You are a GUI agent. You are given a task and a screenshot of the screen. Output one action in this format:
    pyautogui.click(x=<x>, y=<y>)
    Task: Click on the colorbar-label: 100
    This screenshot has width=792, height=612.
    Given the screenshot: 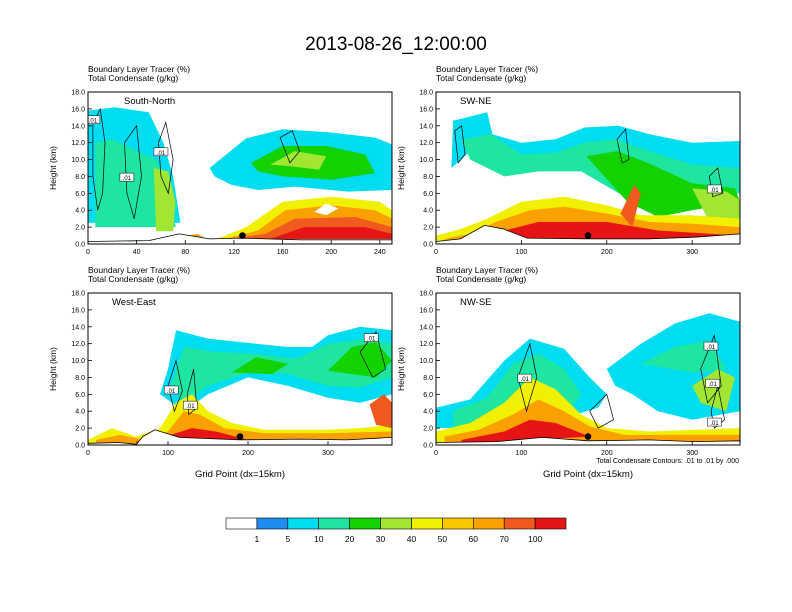 What is the action you would take?
    pyautogui.click(x=535, y=539)
    